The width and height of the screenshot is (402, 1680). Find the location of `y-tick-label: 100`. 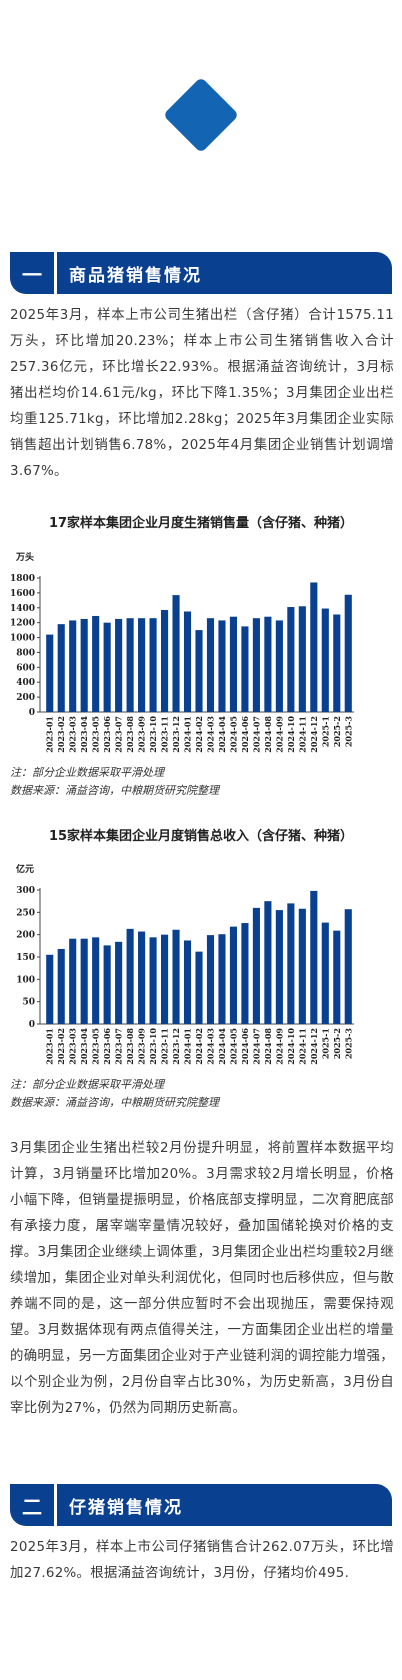

y-tick-label: 100 is located at coordinates (25, 980).